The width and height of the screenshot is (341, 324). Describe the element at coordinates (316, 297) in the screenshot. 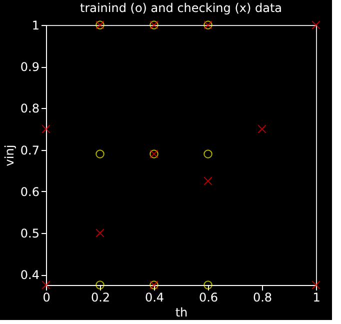

I see `x-tick-label: 1` at that location.